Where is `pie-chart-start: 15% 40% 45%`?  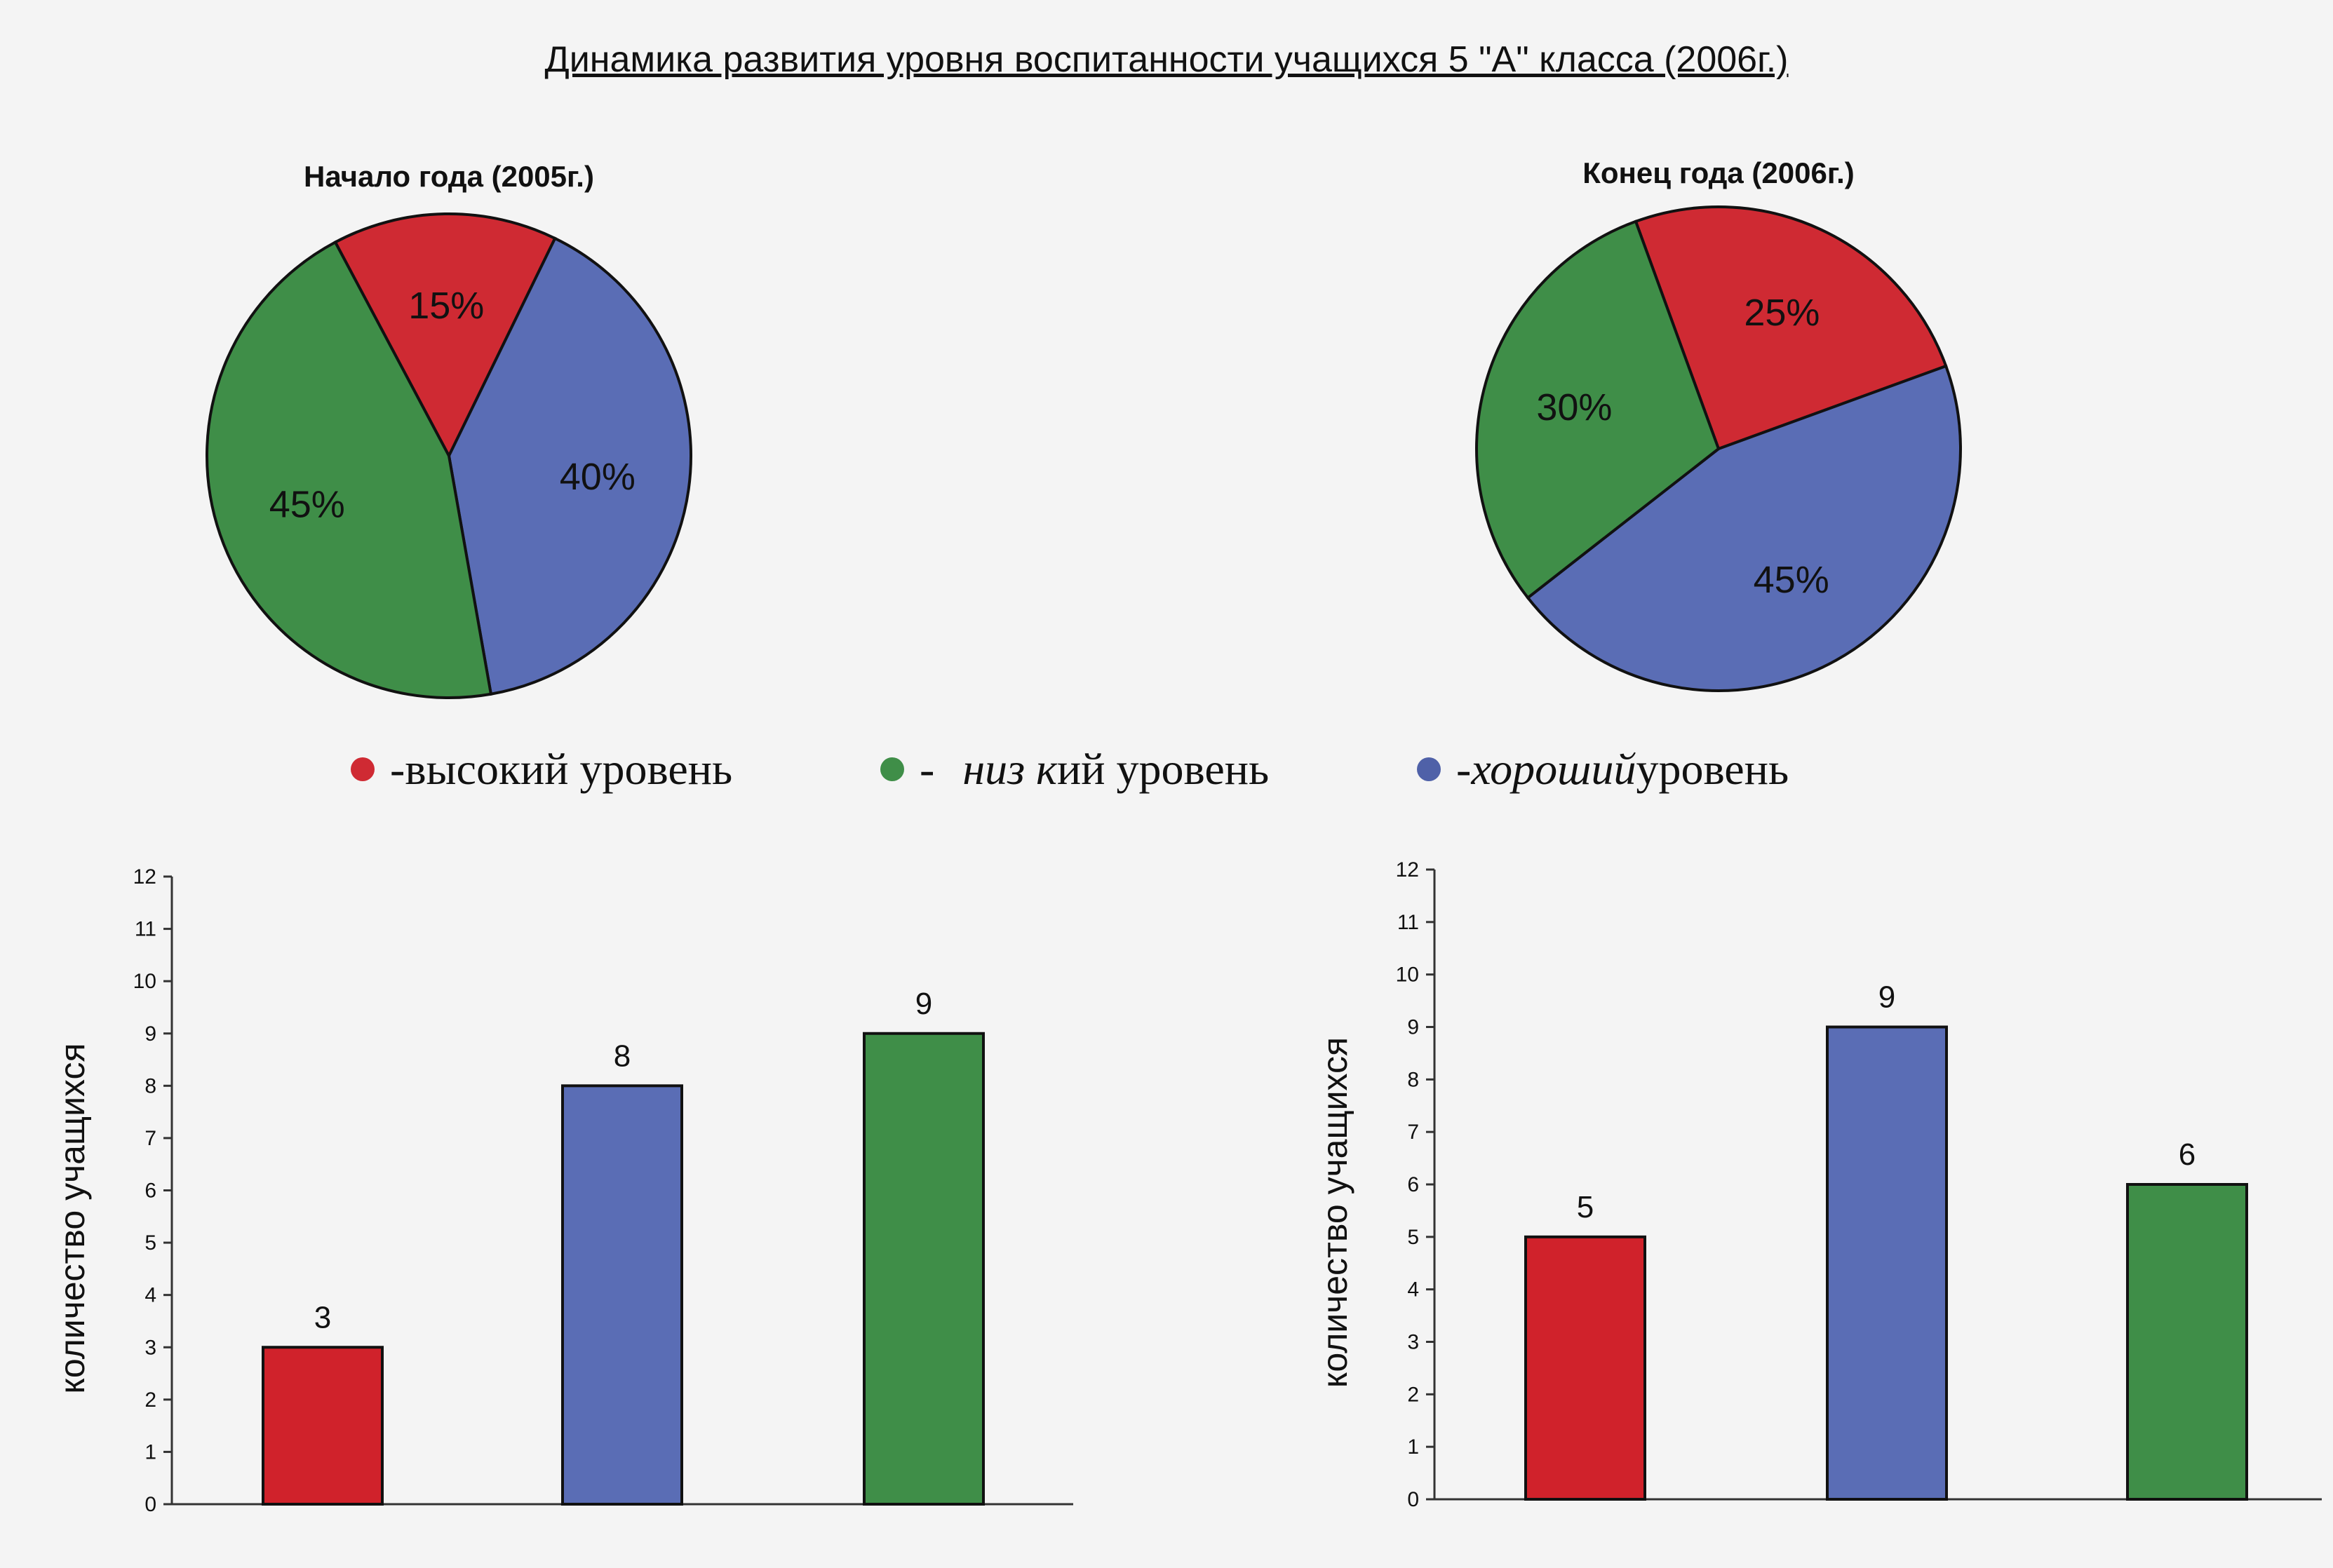
pie-chart-start: 15% 40% 45% is located at coordinates (449, 456).